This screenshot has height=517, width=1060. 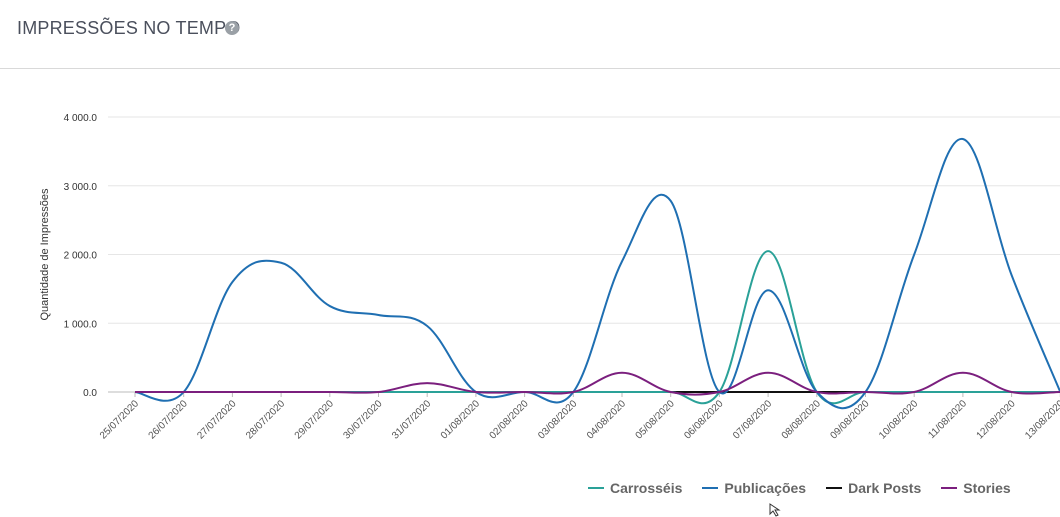 What do you see at coordinates (646, 488) in the screenshot?
I see `legend-label: Carrosséis` at bounding box center [646, 488].